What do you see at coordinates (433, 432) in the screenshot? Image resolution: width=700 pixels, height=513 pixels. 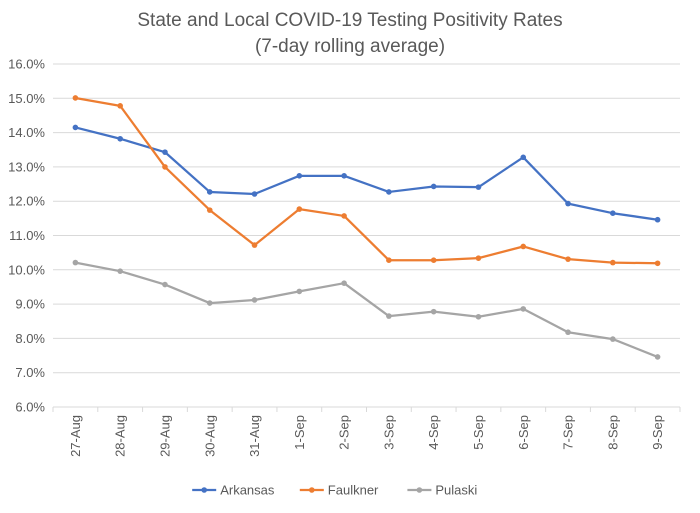 I see `x-tick-label: 4-Sep` at bounding box center [433, 432].